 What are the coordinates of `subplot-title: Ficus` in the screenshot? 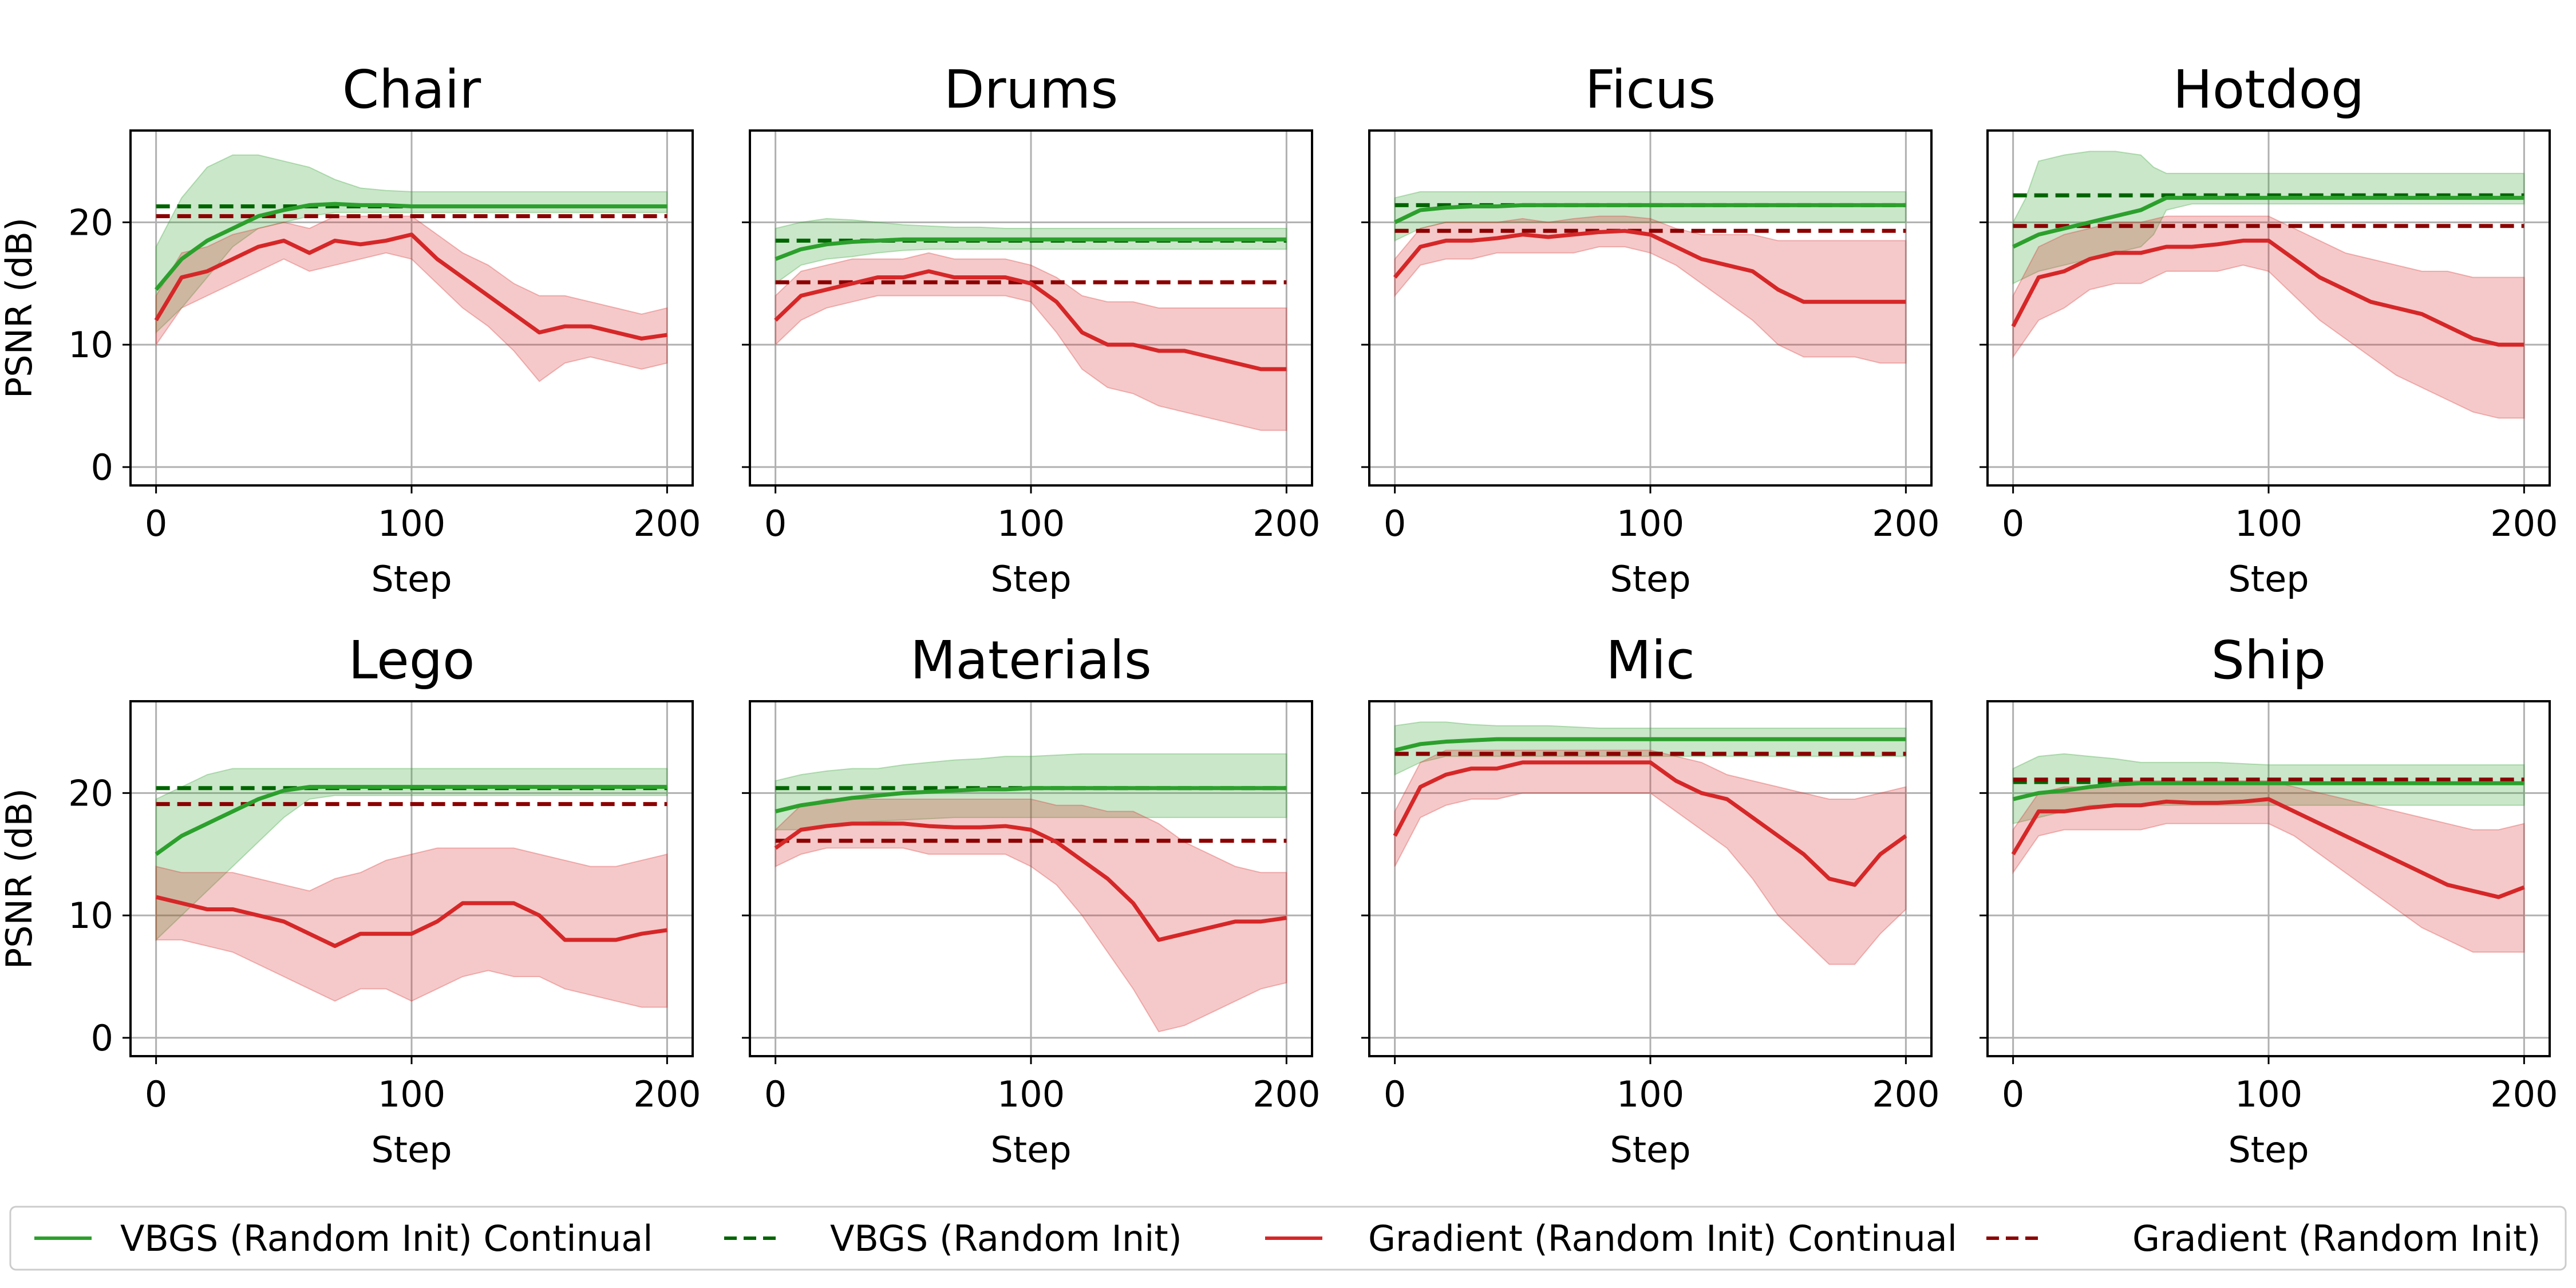 It's located at (1650, 89).